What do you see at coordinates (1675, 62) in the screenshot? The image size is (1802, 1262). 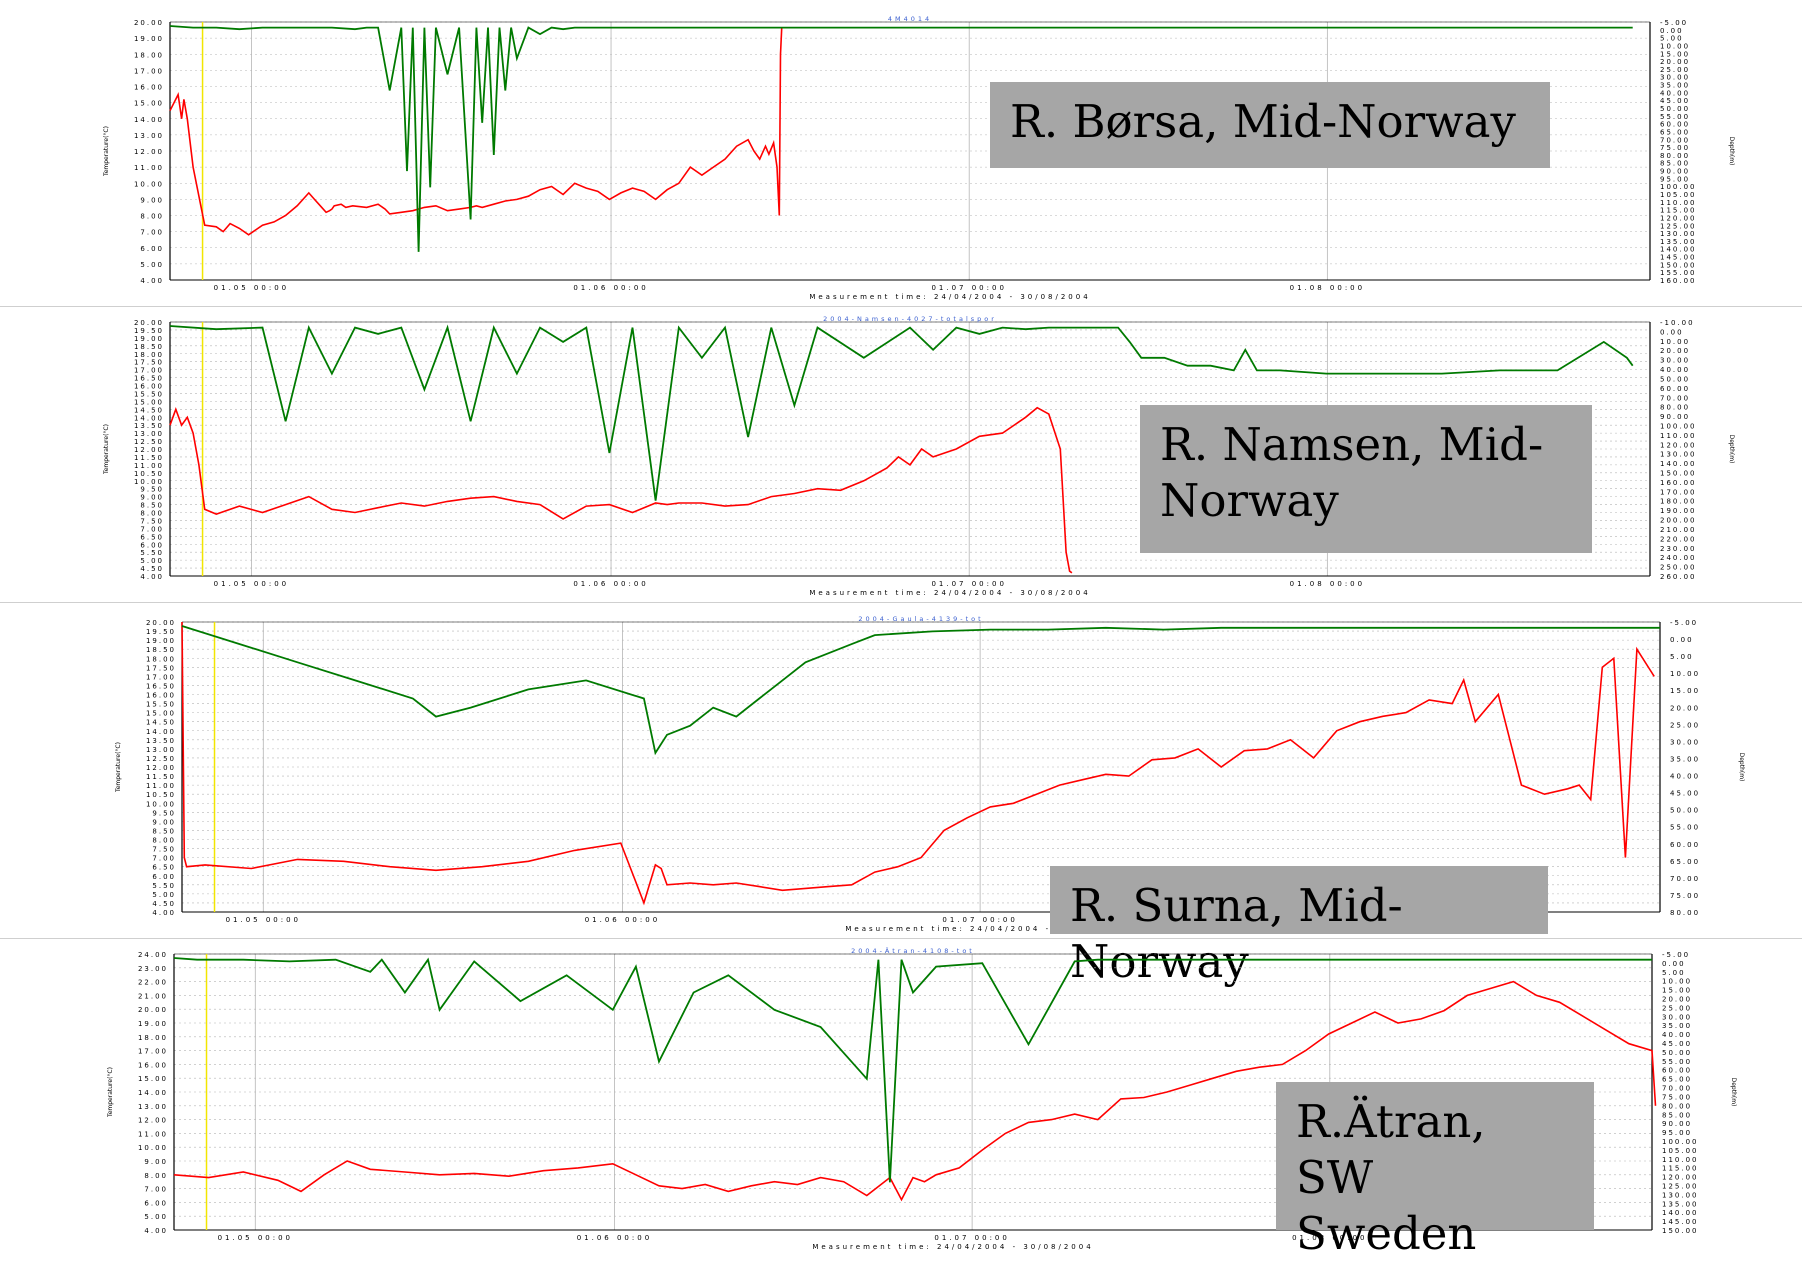 I see `y-right-tick-label: 20.00` at bounding box center [1675, 62].